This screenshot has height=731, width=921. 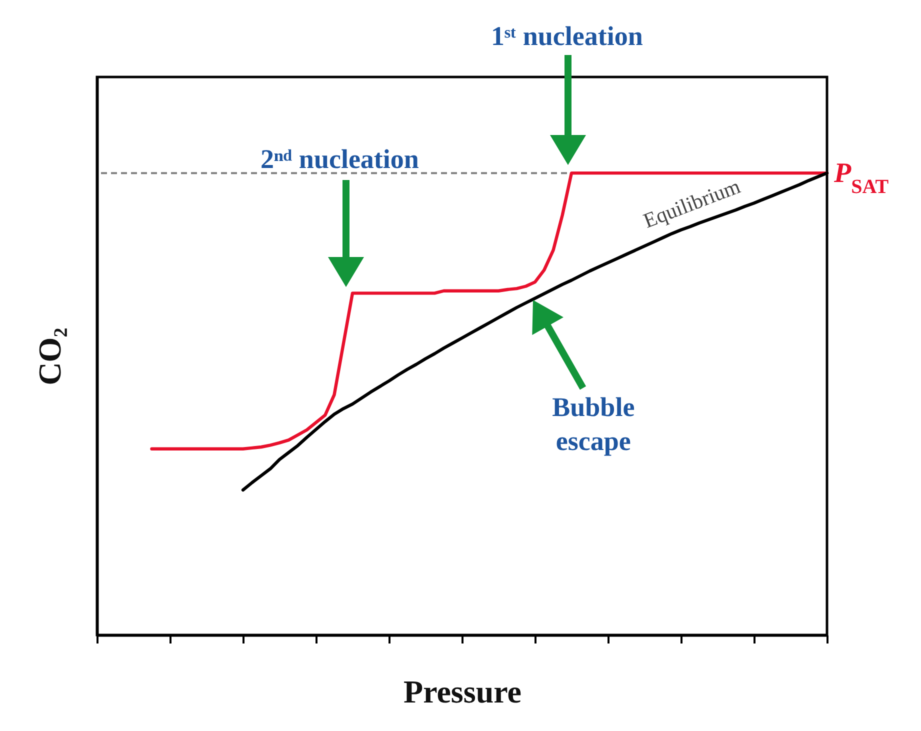 I want to click on annotation: Bubble escape, so click(x=593, y=424).